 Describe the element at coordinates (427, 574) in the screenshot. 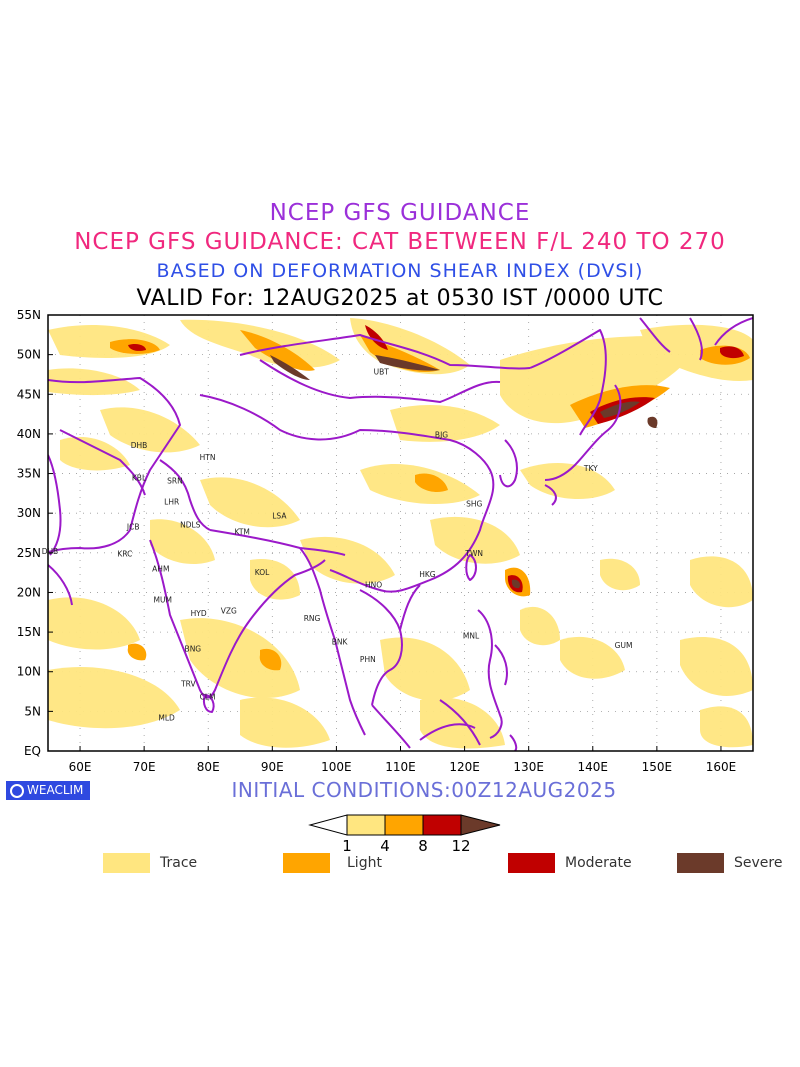

I see `station-hkg: HKG` at that location.